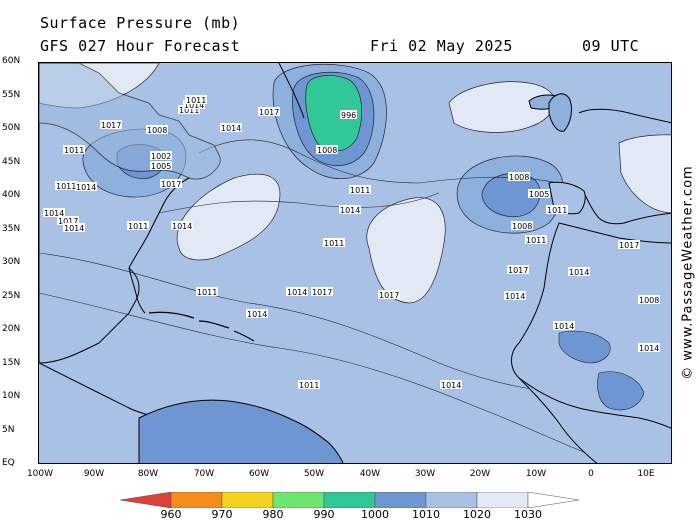  I want to click on longitude-label: 50W, so click(314, 474).